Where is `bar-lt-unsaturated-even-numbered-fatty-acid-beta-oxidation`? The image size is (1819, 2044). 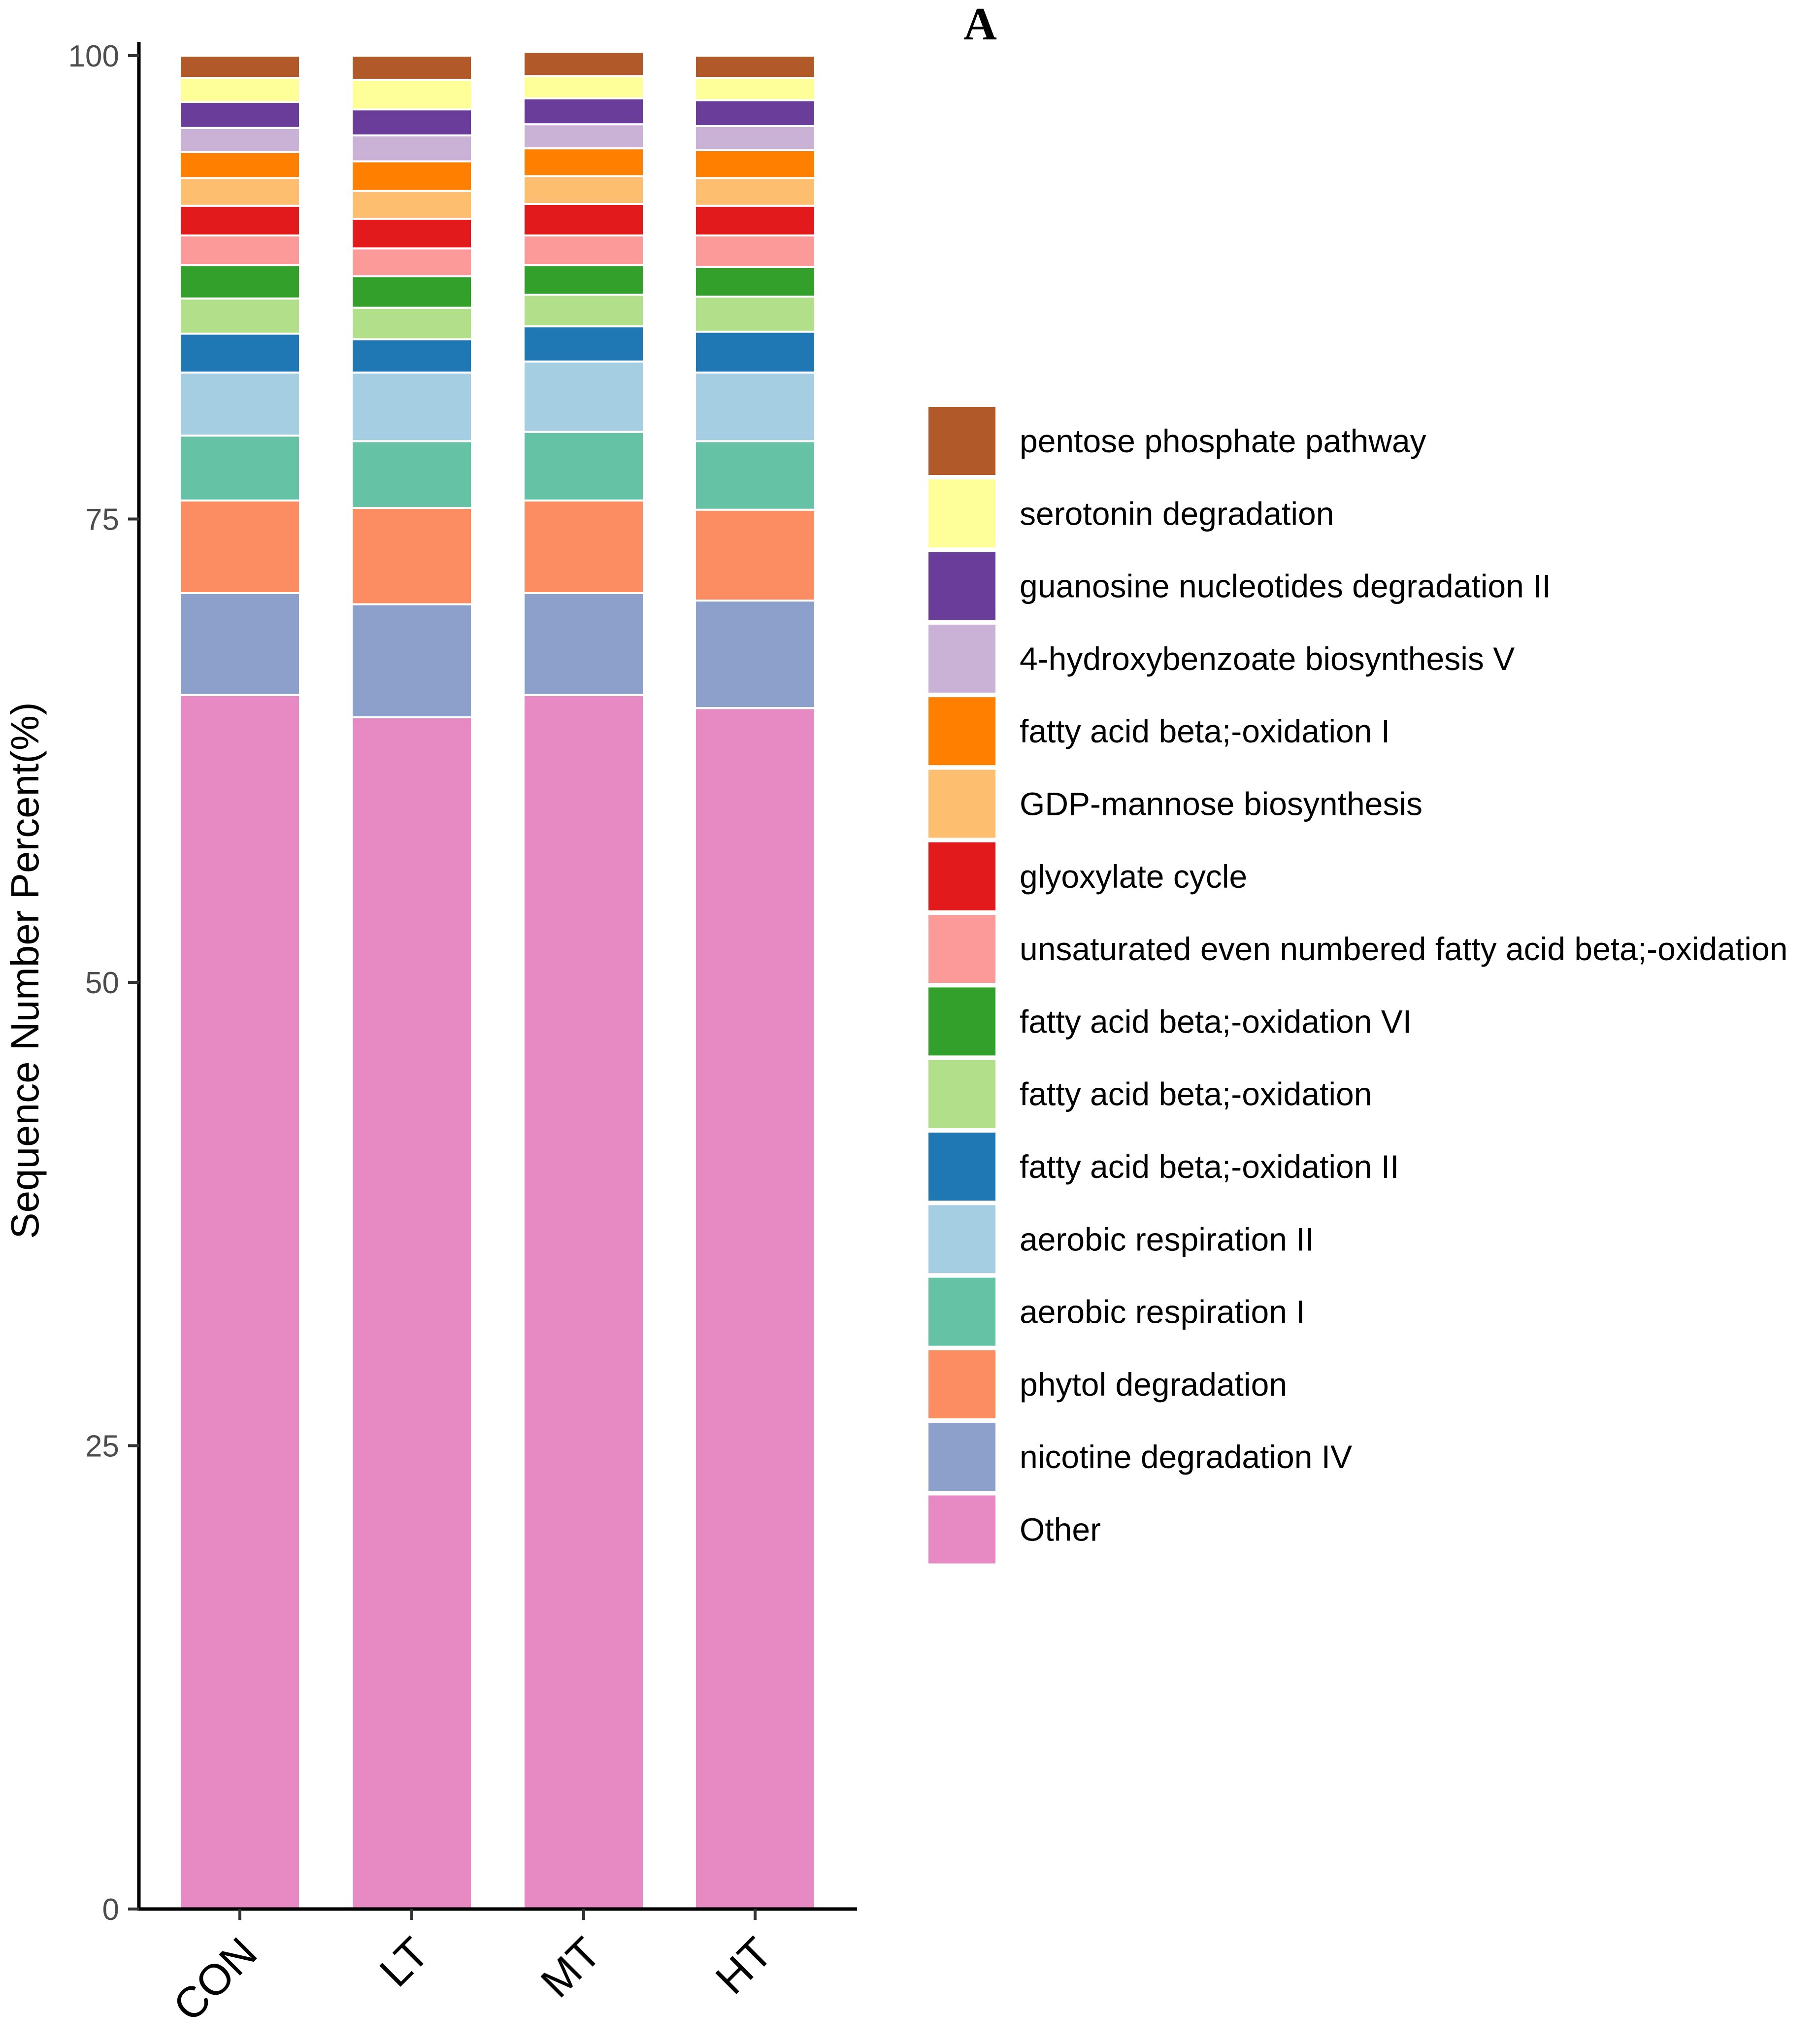 bar-lt-unsaturated-even-numbered-fatty-acid-beta-oxidation is located at coordinates (412, 262).